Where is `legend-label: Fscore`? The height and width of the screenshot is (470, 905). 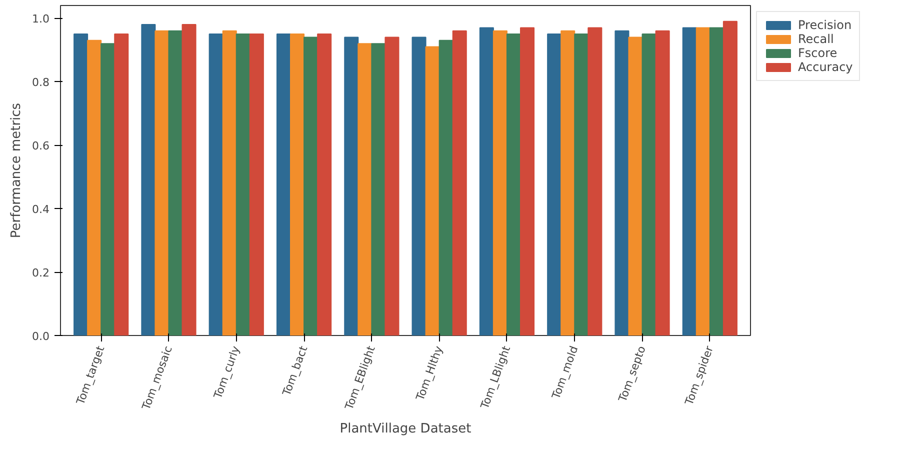 legend-label: Fscore is located at coordinates (818, 53).